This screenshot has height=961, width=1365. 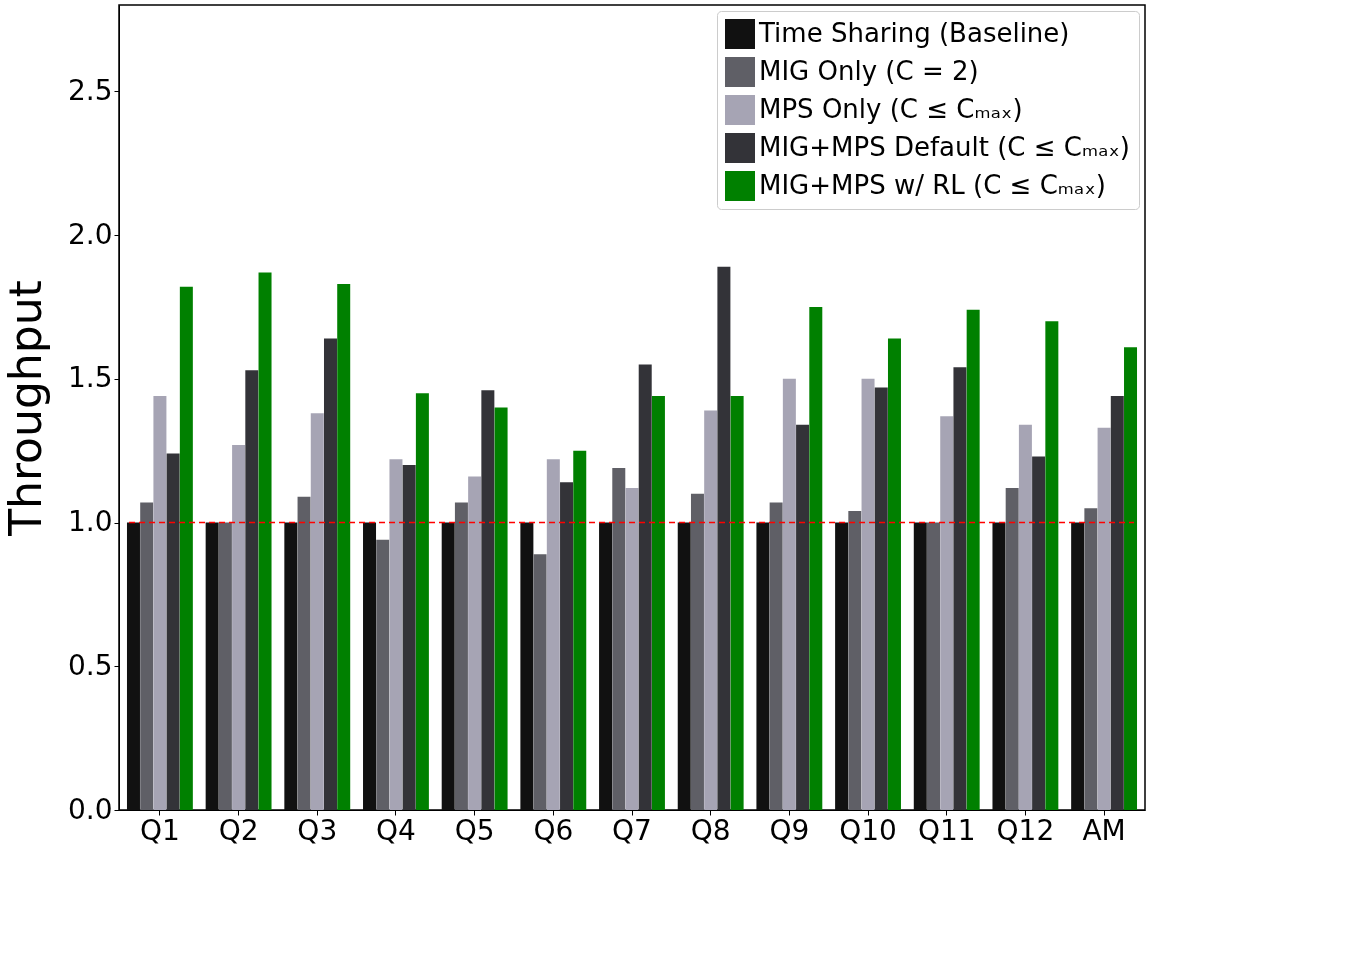 I want to click on legend-label: MIG+MPS w/ RL (C ≤ Cₘₐₓ), so click(x=932, y=185).